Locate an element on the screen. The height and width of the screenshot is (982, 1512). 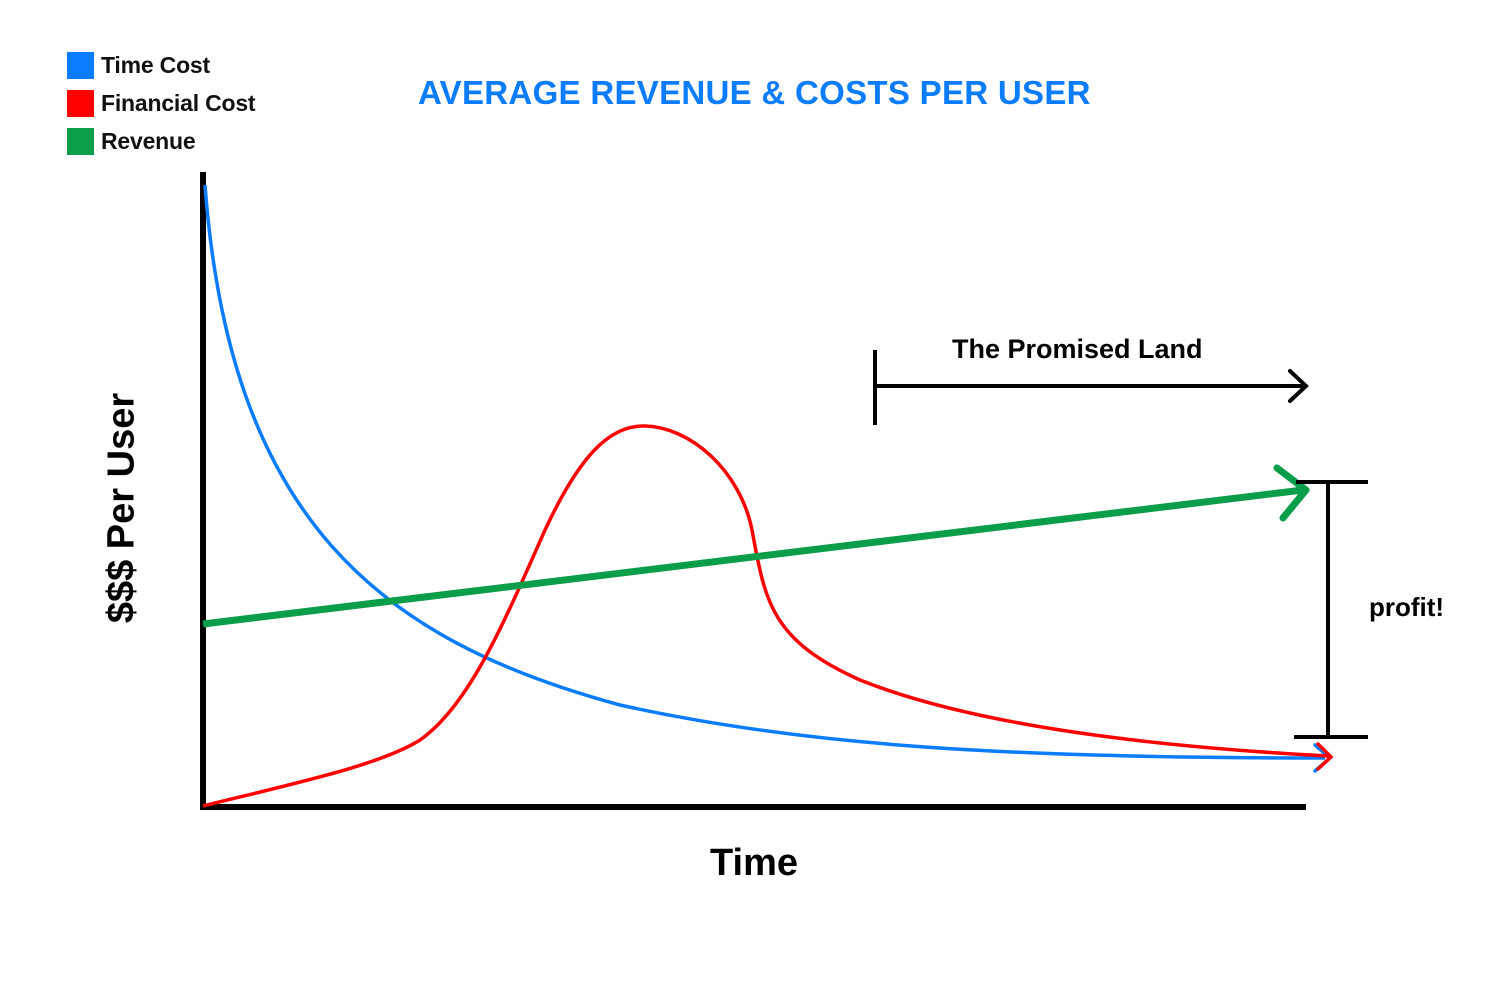
x-axis-label: Time is located at coordinates (754, 863).